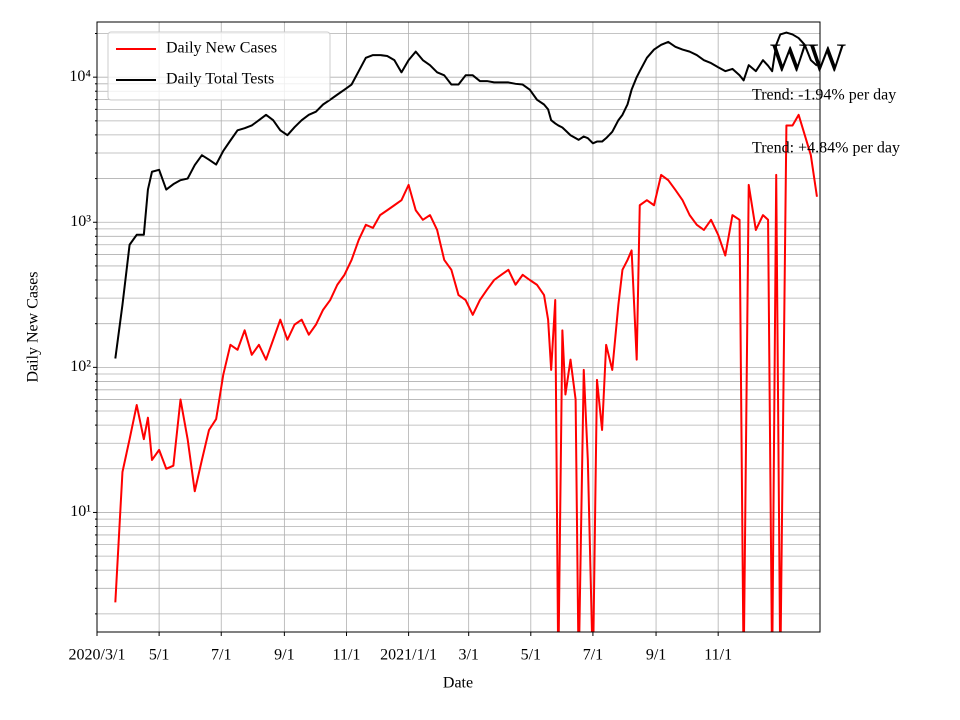 The height and width of the screenshot is (720, 960). Describe the element at coordinates (219, 66) in the screenshot. I see `legend-box` at that location.